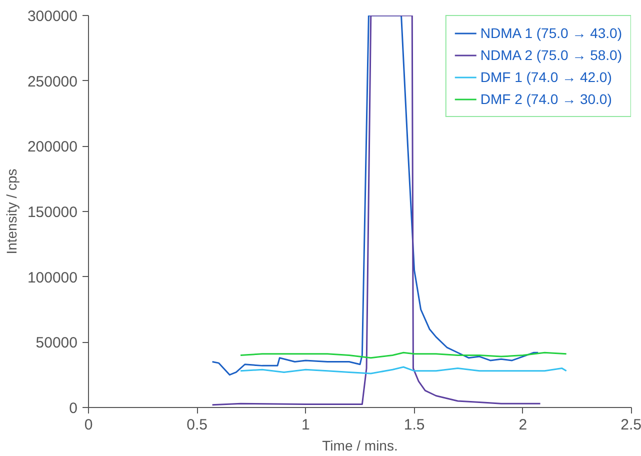 The height and width of the screenshot is (456, 641). I want to click on x-tick-label: 0.5, so click(197, 425).